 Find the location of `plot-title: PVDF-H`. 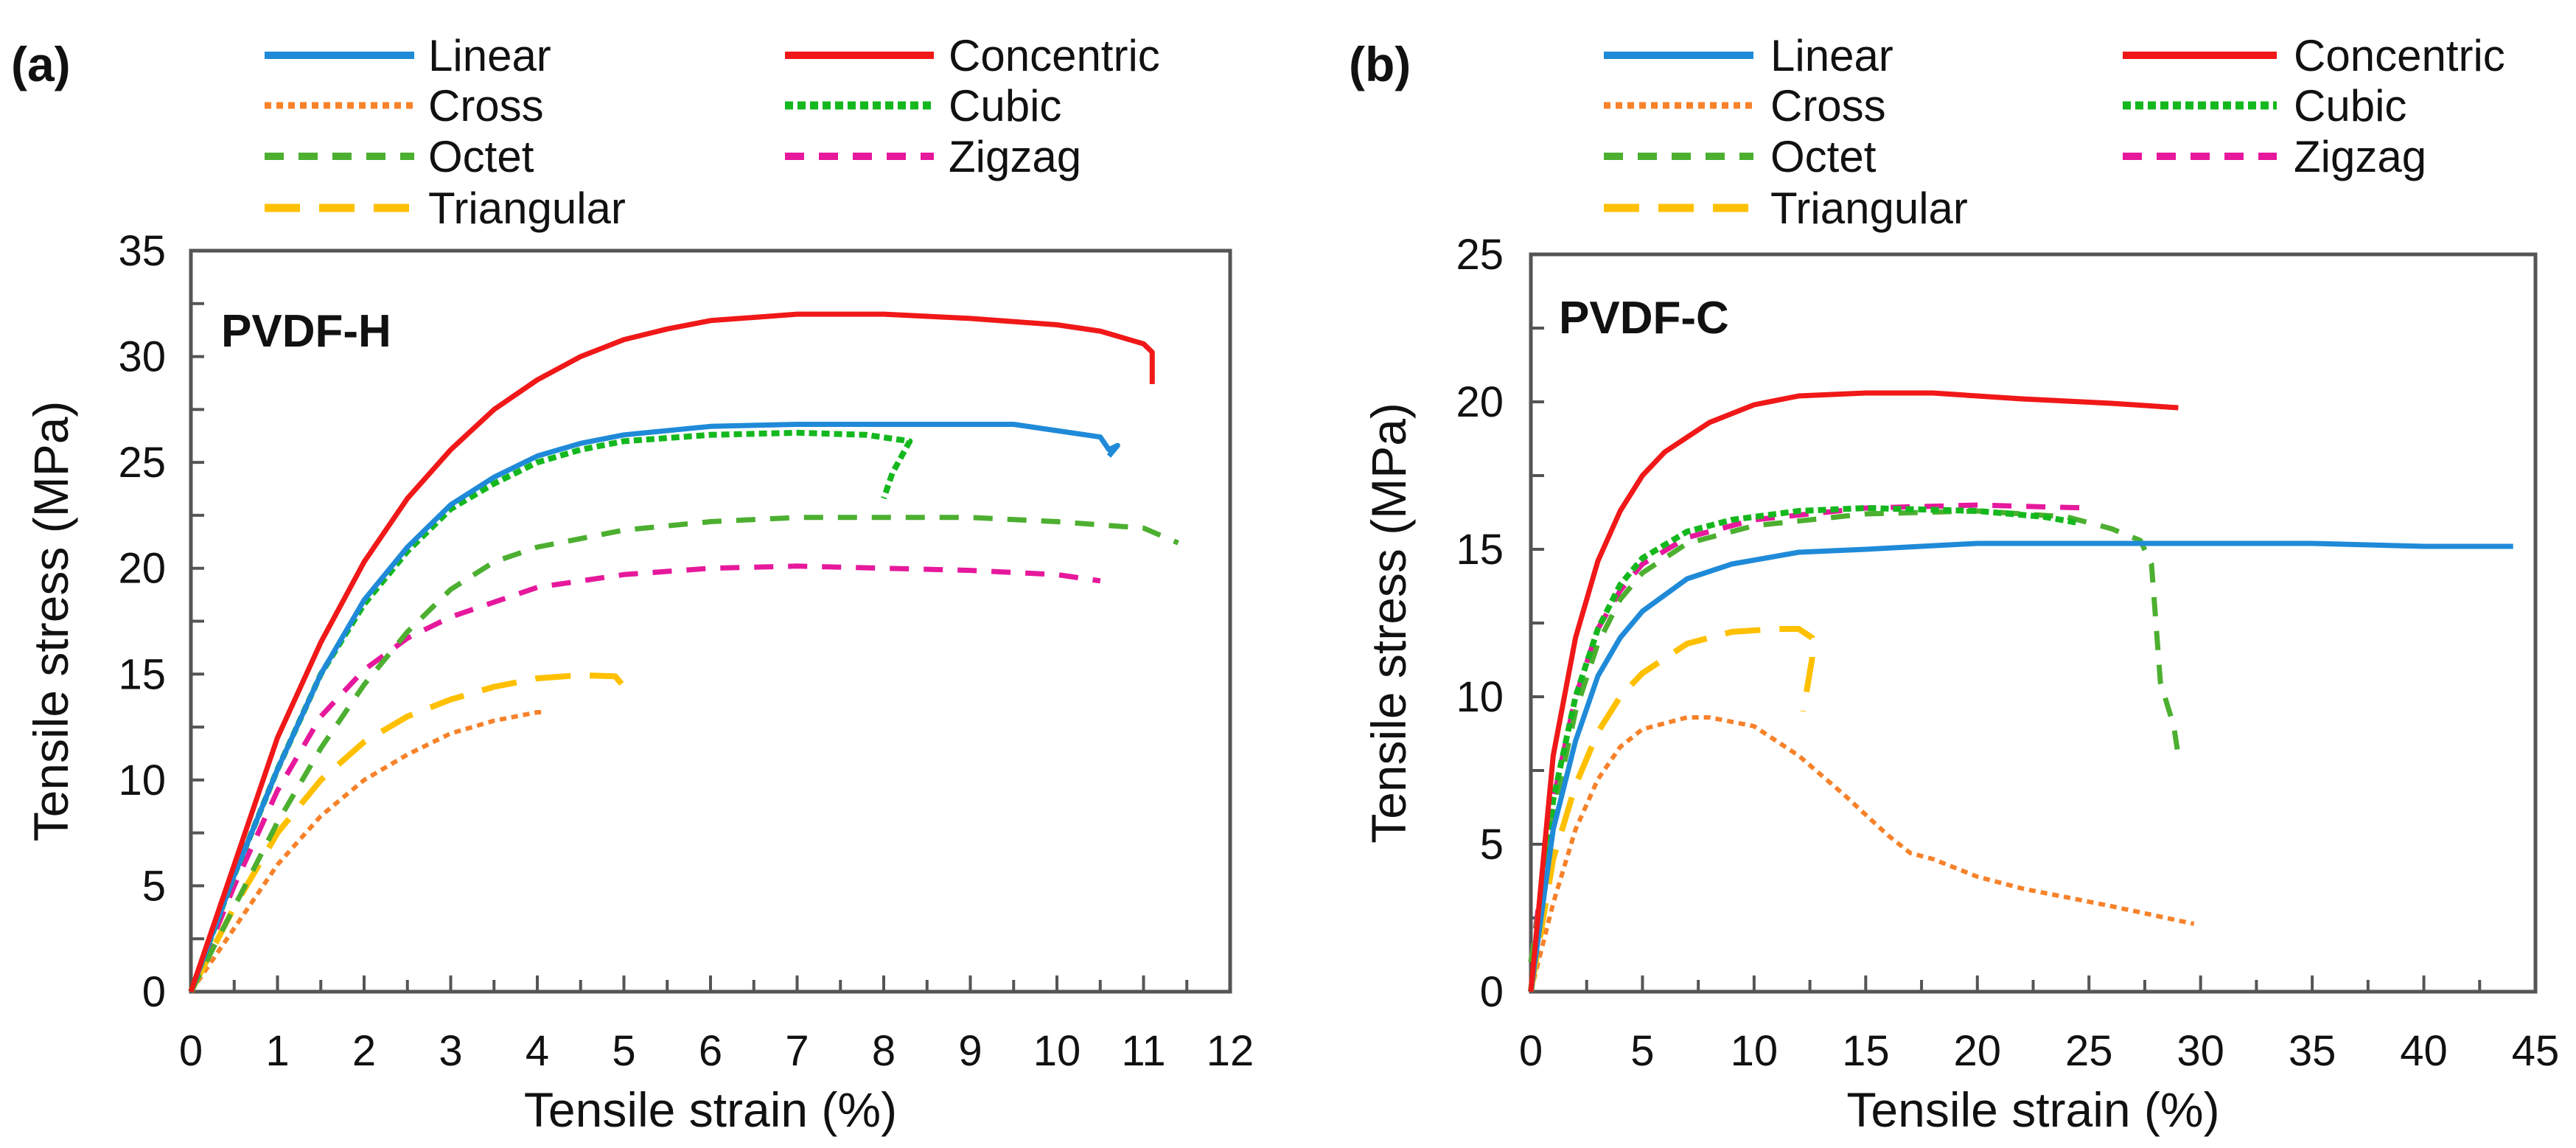

plot-title: PVDF-H is located at coordinates (306, 331).